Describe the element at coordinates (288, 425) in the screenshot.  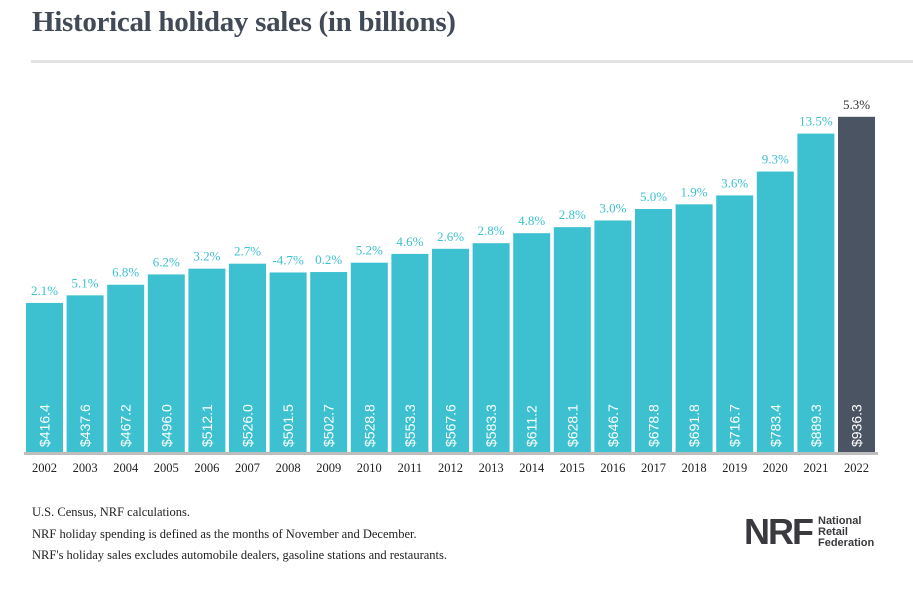
I see `value-label: $501.5` at that location.